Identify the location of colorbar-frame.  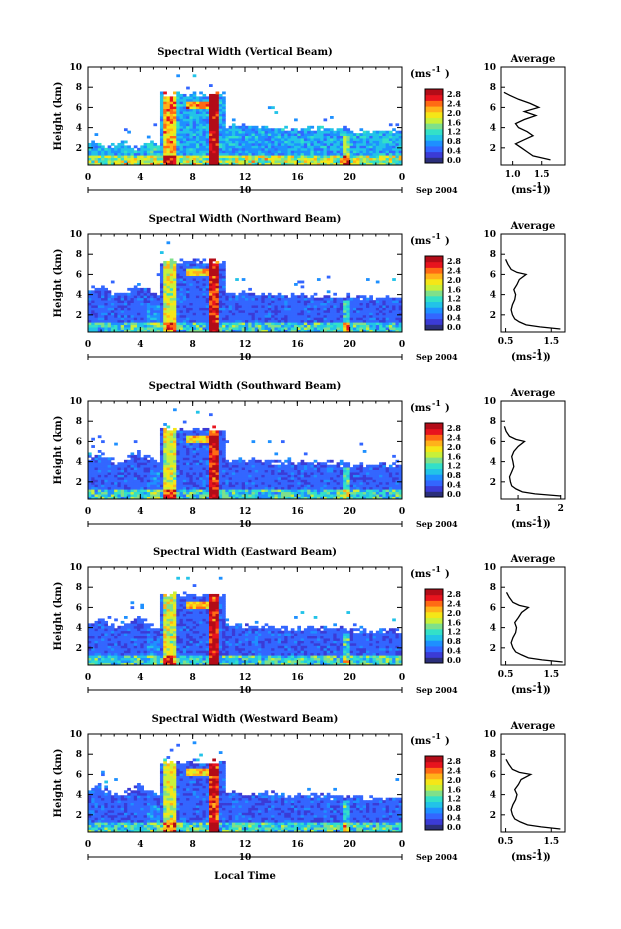
(434, 126).